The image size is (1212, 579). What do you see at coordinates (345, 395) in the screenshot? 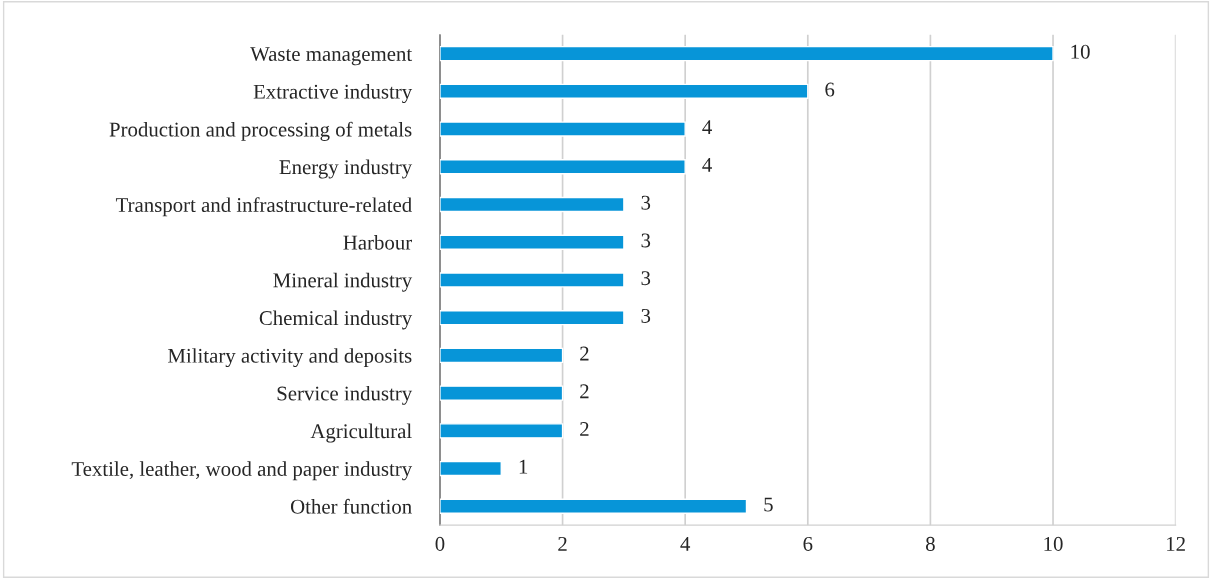
I see `y-tick-label: Service industry` at bounding box center [345, 395].